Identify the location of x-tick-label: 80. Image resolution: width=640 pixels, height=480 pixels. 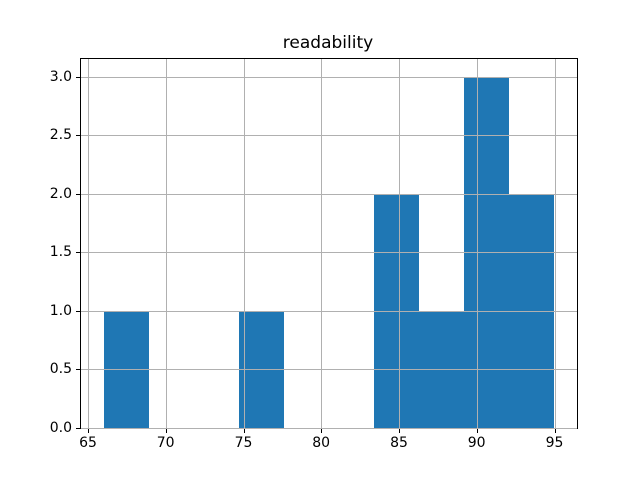
(321, 443).